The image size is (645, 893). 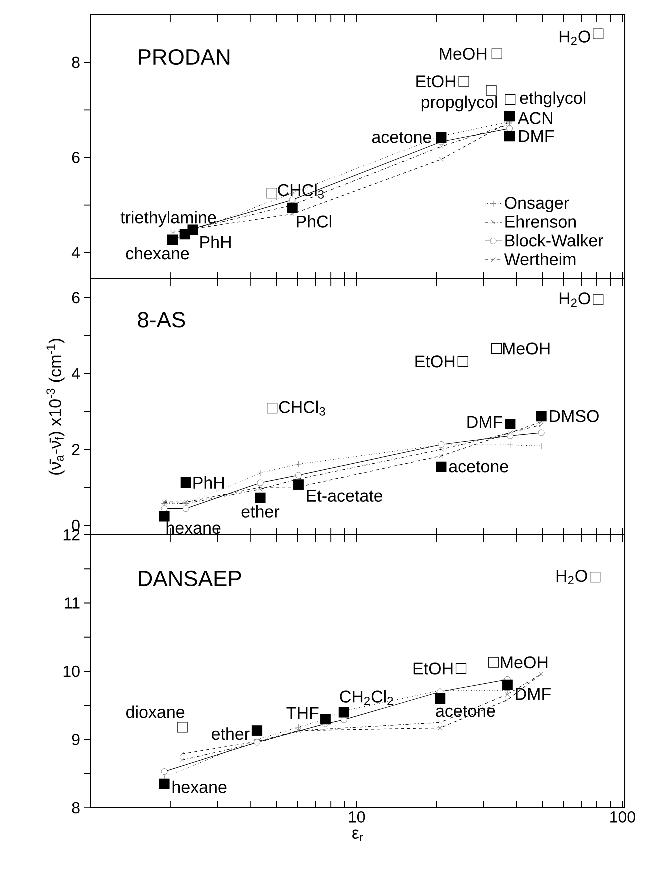 I want to click on y-tick-label: 11, so click(x=72, y=603).